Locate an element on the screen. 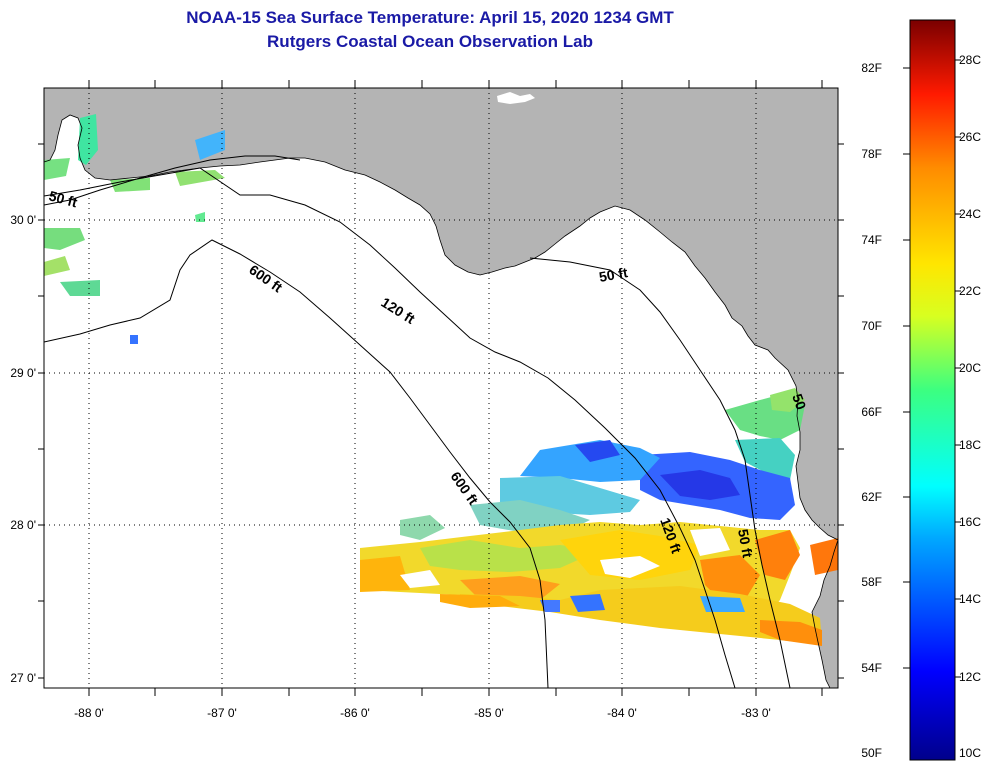  colorbar-c-label: 10C is located at coordinates (970, 753).